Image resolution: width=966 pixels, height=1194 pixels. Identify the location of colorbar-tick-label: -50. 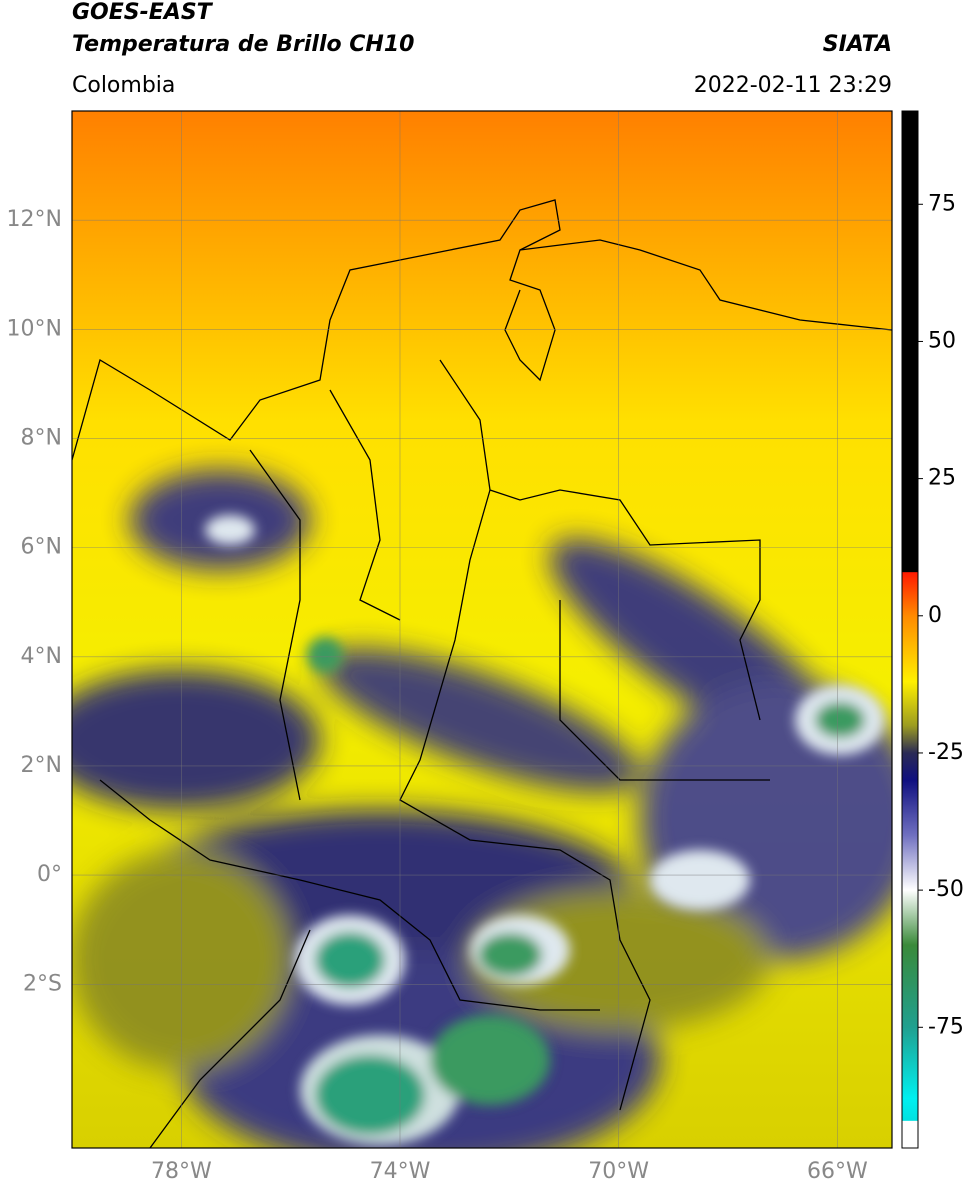
(946, 889).